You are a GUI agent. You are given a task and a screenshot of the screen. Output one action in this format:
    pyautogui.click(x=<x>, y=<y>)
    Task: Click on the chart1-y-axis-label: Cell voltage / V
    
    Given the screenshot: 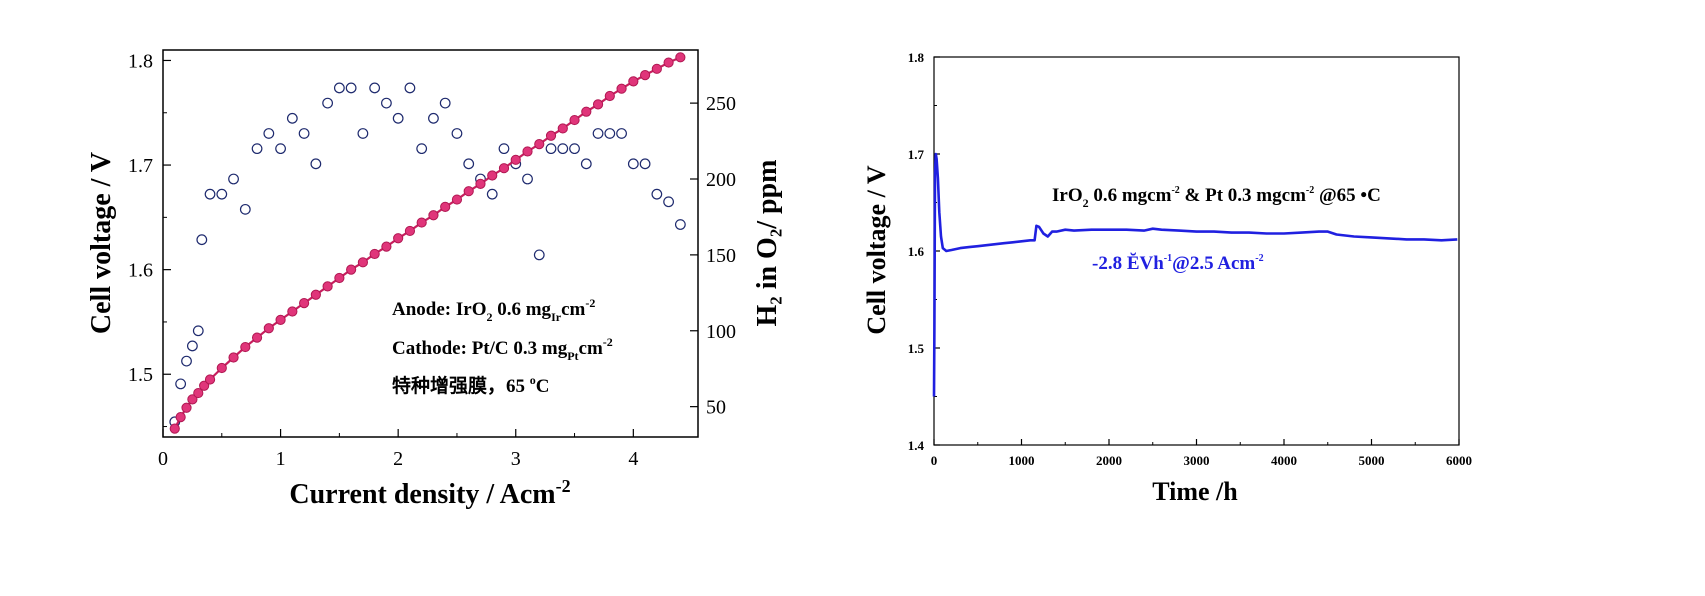 What is the action you would take?
    pyautogui.click(x=101, y=243)
    